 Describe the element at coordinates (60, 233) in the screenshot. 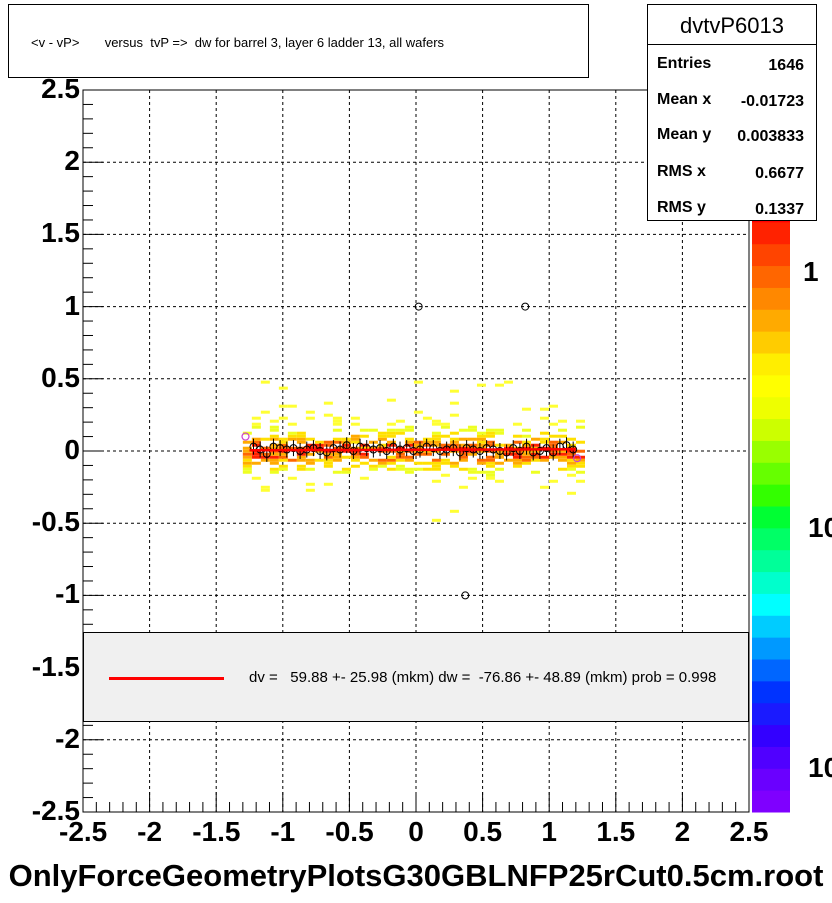

I see `y-tick-label: 1.5` at that location.